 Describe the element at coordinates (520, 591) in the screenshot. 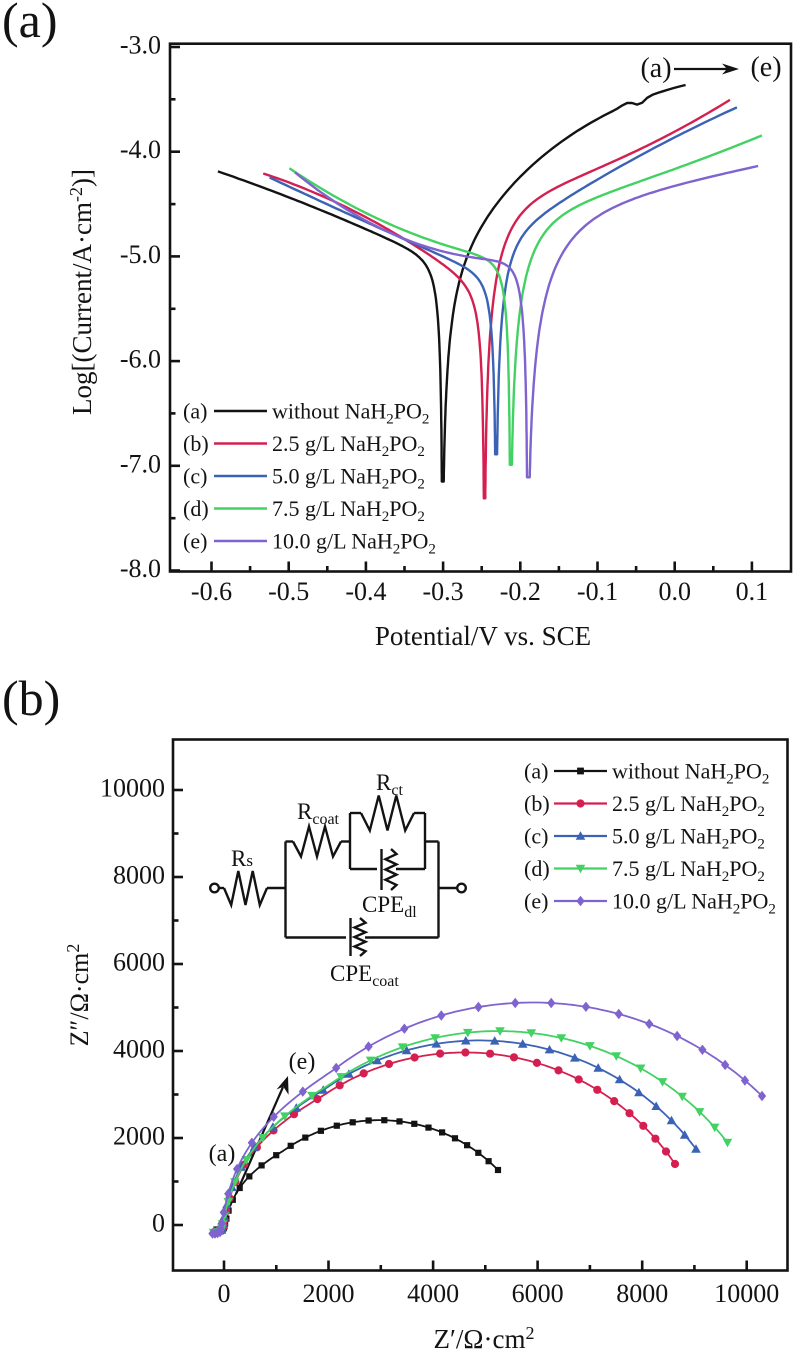

I see `svg-text: -0.2` at that location.